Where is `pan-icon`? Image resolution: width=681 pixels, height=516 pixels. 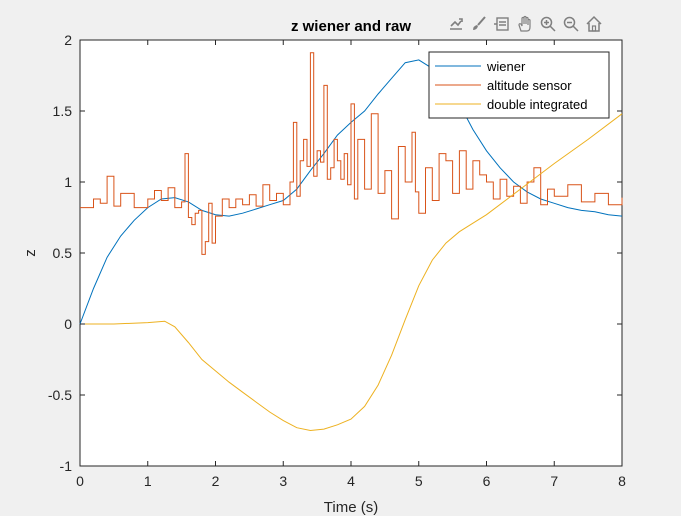 pan-icon is located at coordinates (525, 24).